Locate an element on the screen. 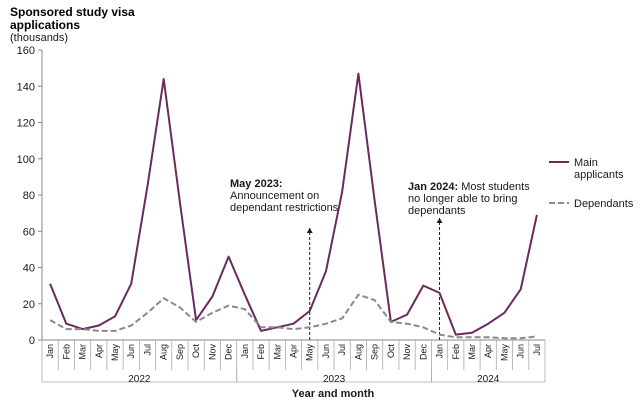 Image resolution: width=640 pixels, height=410 pixels. year-label: 2024 is located at coordinates (488, 379).